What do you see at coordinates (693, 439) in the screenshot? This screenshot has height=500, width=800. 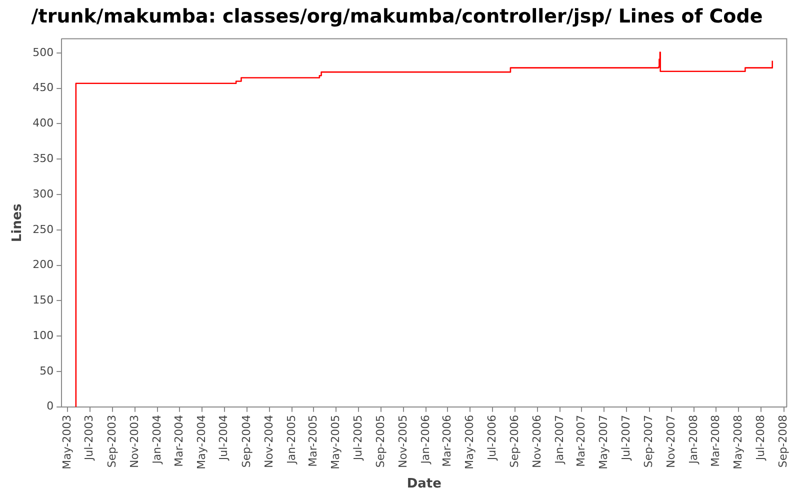 I see `x-tick-label: Jan-2008` at bounding box center [693, 439].